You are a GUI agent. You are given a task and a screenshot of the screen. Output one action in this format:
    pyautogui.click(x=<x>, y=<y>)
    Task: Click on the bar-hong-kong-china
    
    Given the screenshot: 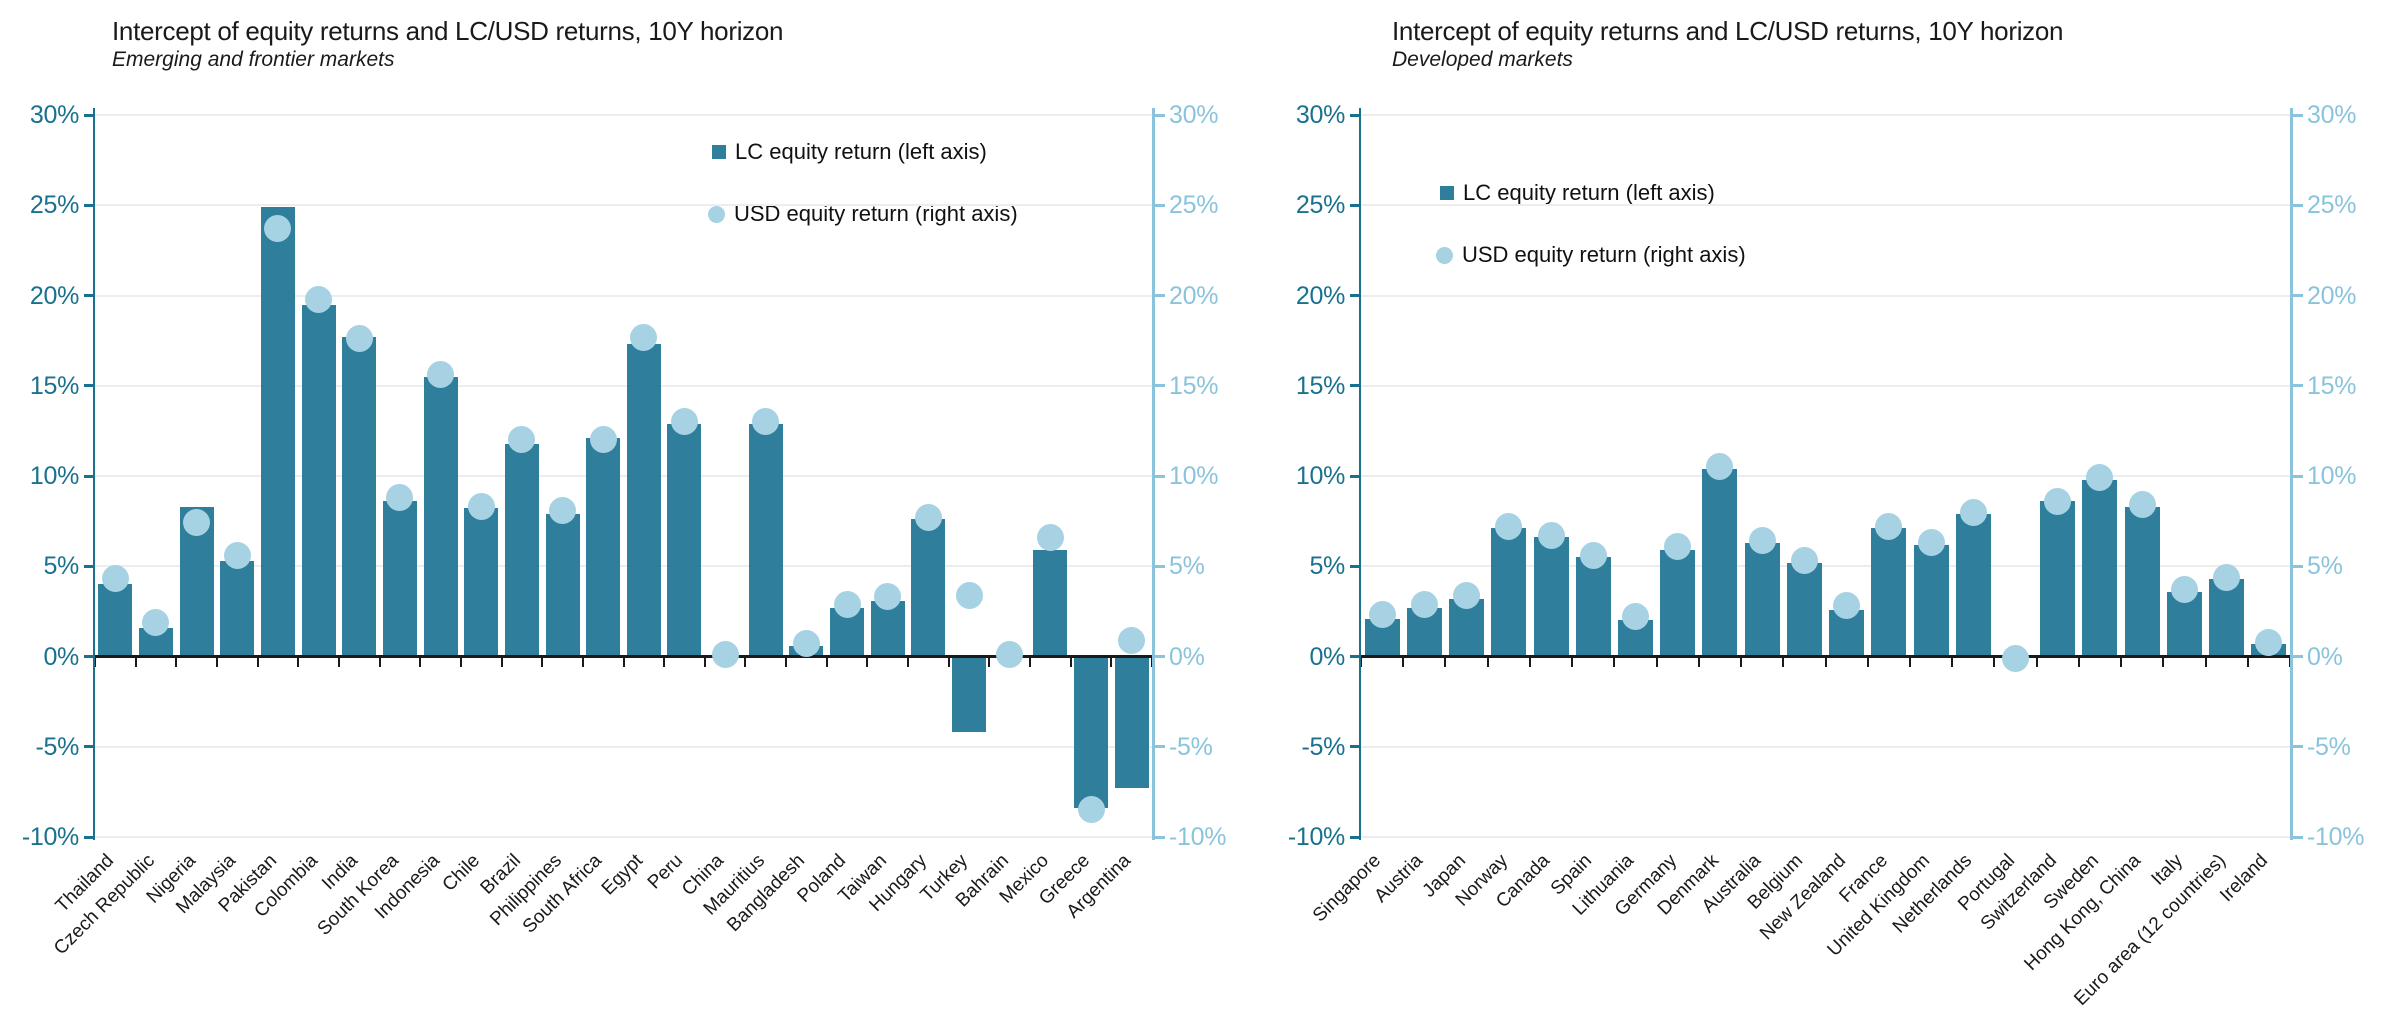 What is the action you would take?
    pyautogui.click(x=2142, y=581)
    